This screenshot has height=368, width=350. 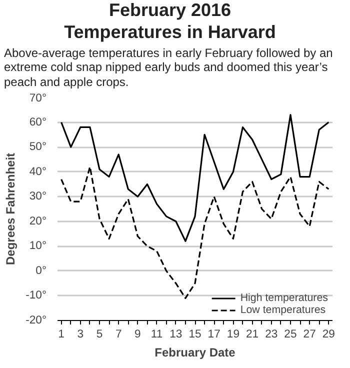 I want to click on chart-subtitle: Above-average temperatures in early February followed by an extreme cold snap nipped early buds and doomed this year’s peach and apple crops., so click(x=169, y=68).